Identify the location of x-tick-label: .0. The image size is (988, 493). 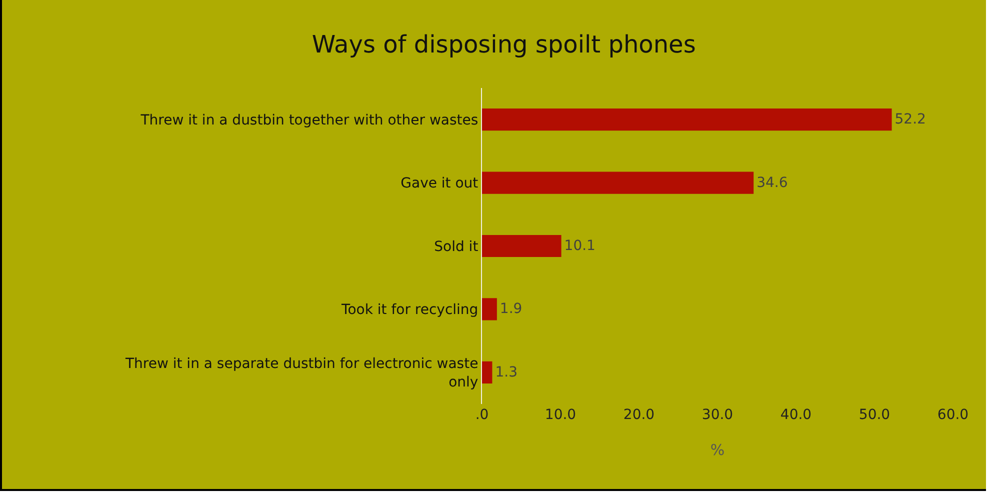
(482, 415).